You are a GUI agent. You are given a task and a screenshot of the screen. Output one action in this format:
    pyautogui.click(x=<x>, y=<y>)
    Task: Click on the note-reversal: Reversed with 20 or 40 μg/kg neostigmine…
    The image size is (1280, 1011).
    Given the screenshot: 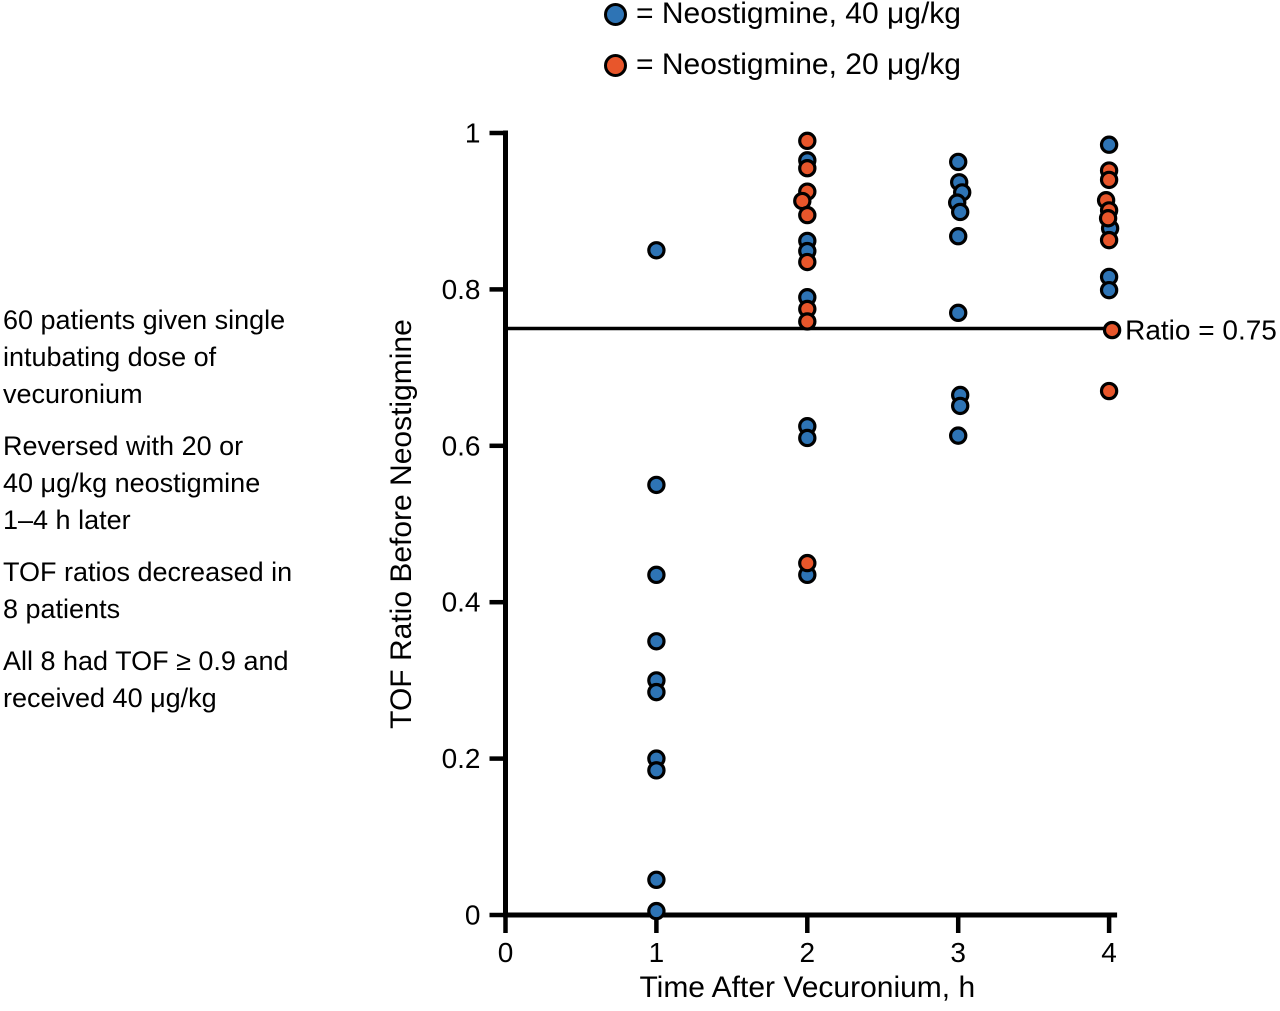 What is the action you would take?
    pyautogui.click(x=132, y=483)
    